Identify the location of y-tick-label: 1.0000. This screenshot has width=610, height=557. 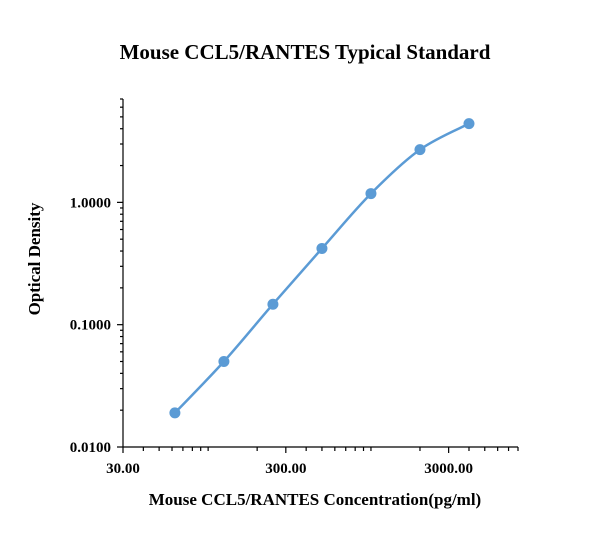
(90, 203).